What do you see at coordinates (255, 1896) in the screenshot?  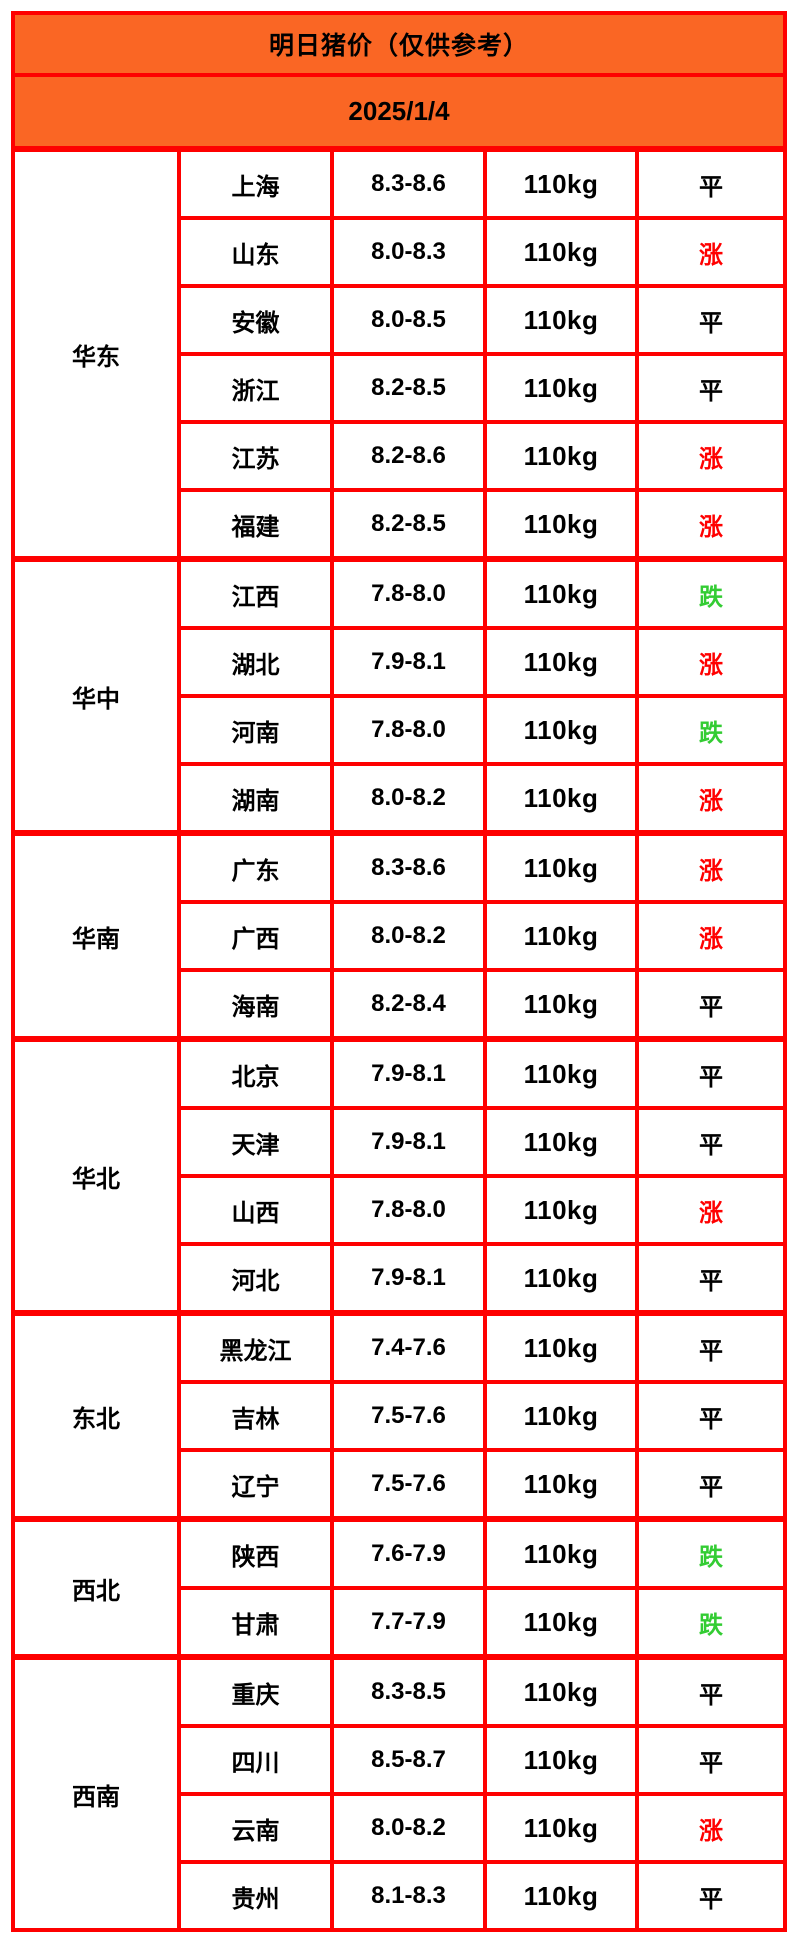 I see `province-cell: 贵州` at bounding box center [255, 1896].